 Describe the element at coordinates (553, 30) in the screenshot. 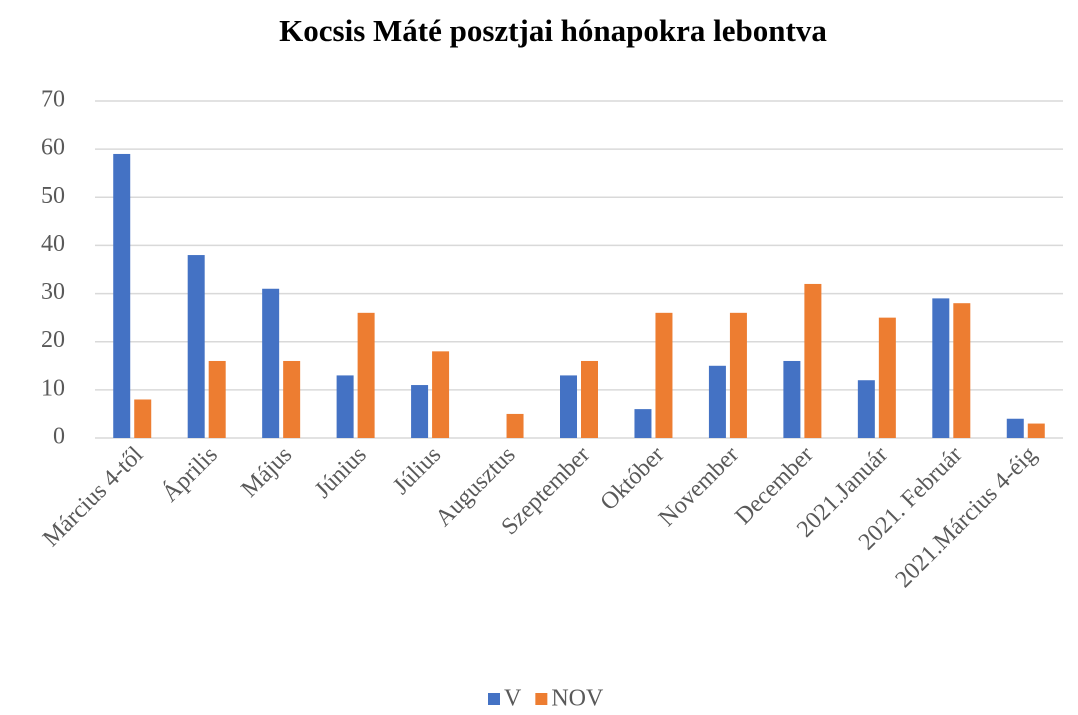

I see `chart-title: Kocsis Máté posztjai hónapokra lebontva` at that location.